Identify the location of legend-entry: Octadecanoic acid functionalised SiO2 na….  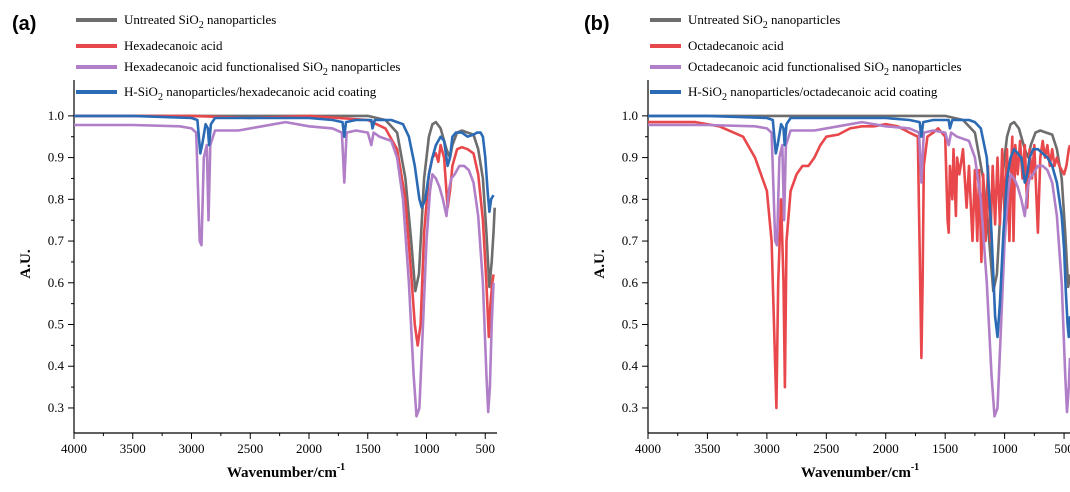
(825, 68).